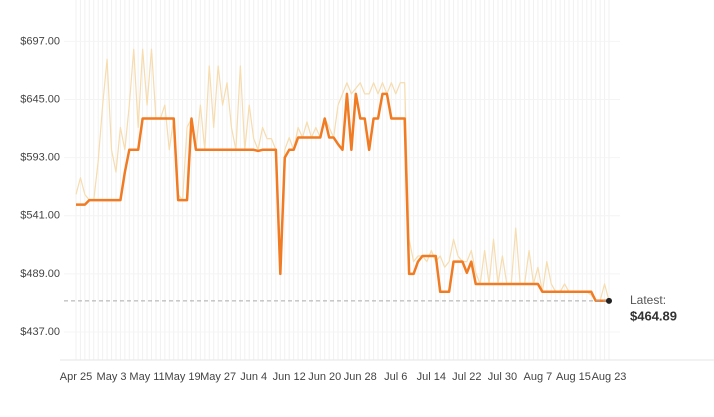 This screenshot has height=417, width=714. Describe the element at coordinates (146, 377) in the screenshot. I see `x-tick-label: May 11` at that location.